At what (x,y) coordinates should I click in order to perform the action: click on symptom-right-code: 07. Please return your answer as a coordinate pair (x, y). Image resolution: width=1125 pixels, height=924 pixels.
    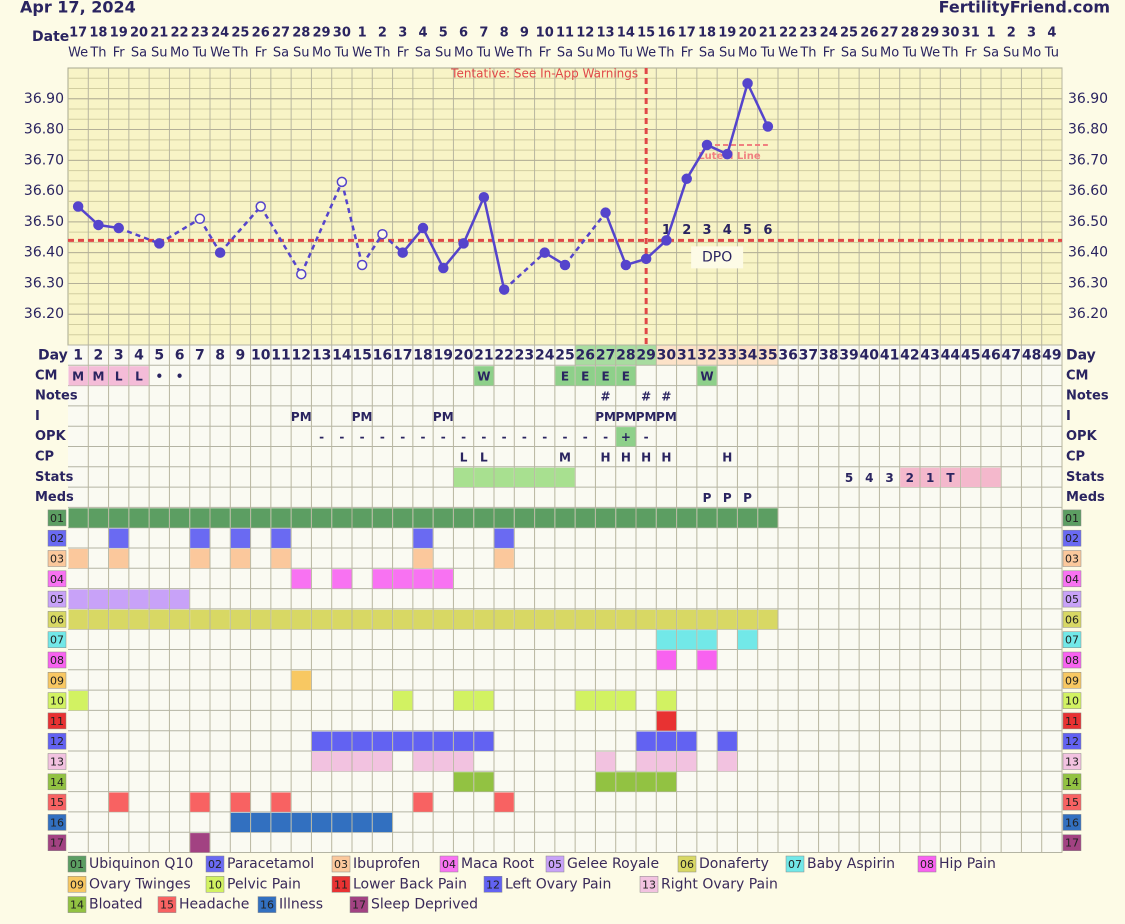
    Looking at the image, I should click on (1072, 640).